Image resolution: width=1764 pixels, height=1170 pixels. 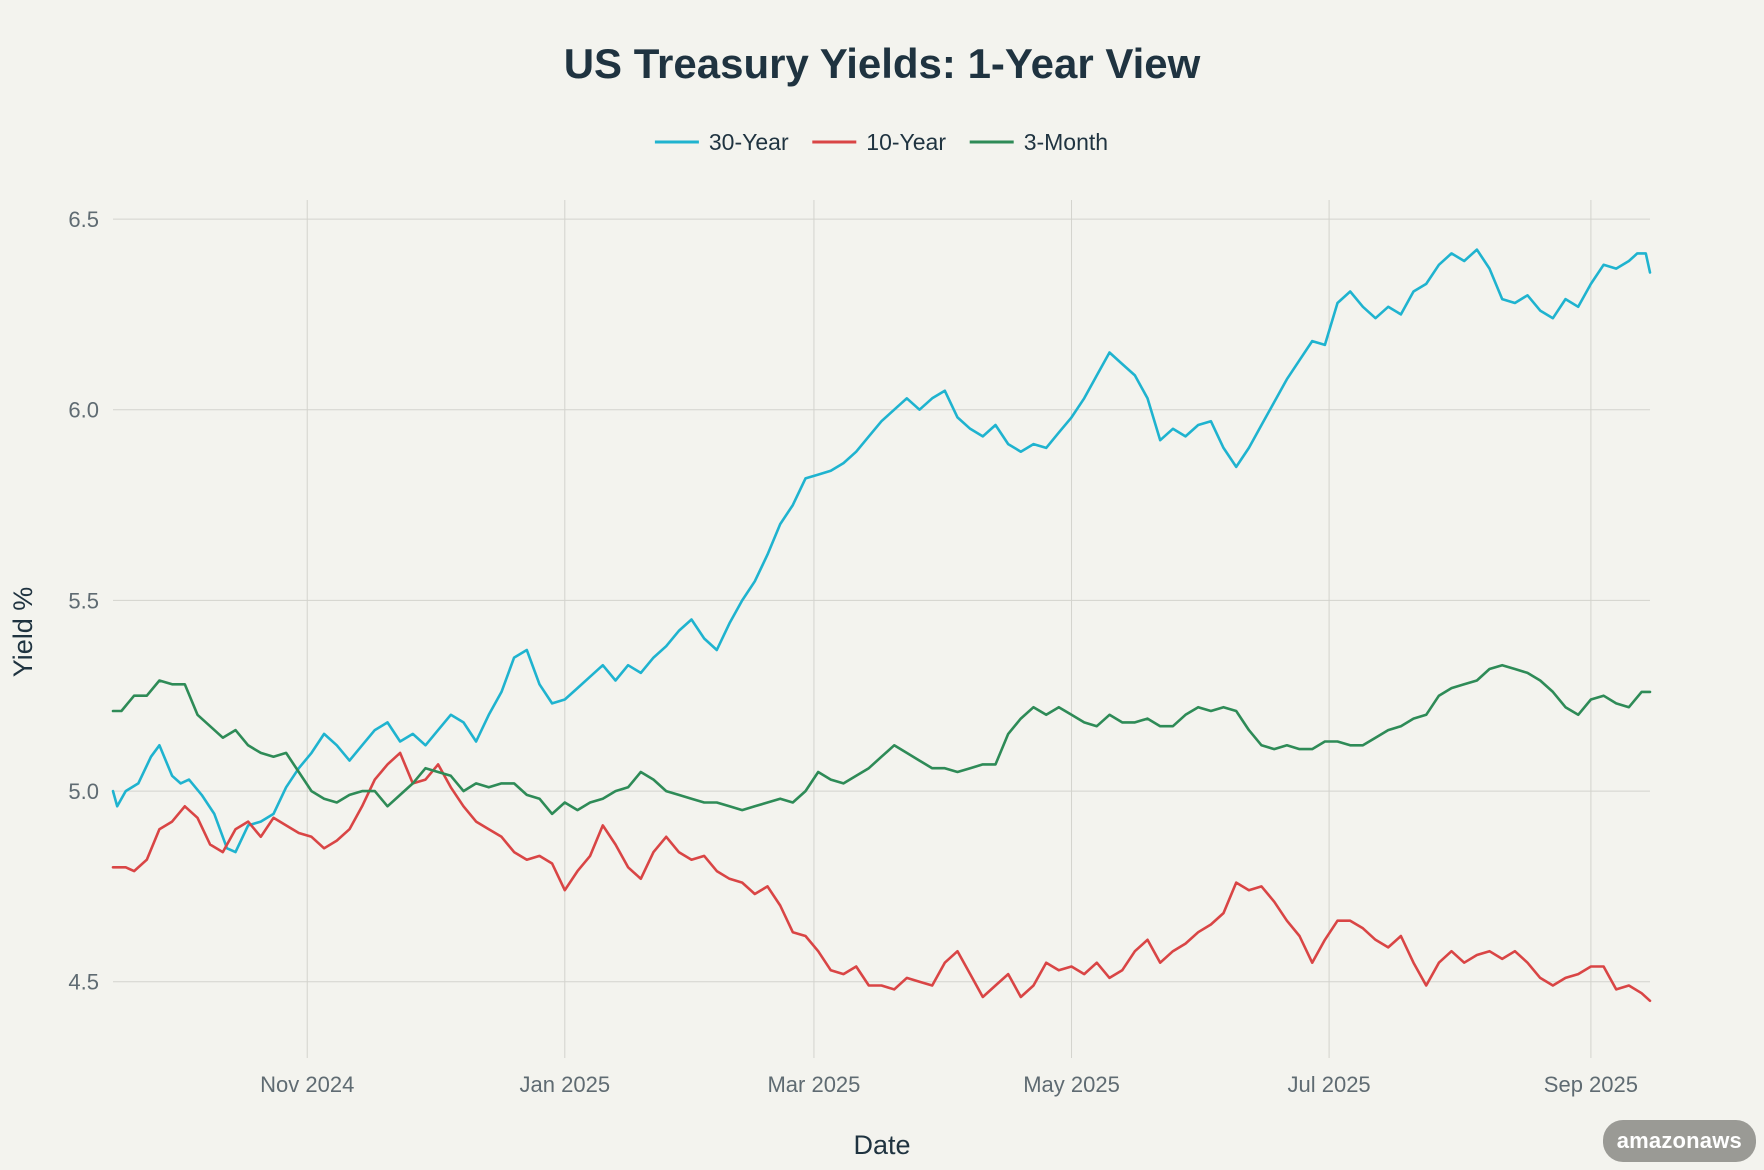 What do you see at coordinates (83, 410) in the screenshot?
I see `y-tick-label: 6.0` at bounding box center [83, 410].